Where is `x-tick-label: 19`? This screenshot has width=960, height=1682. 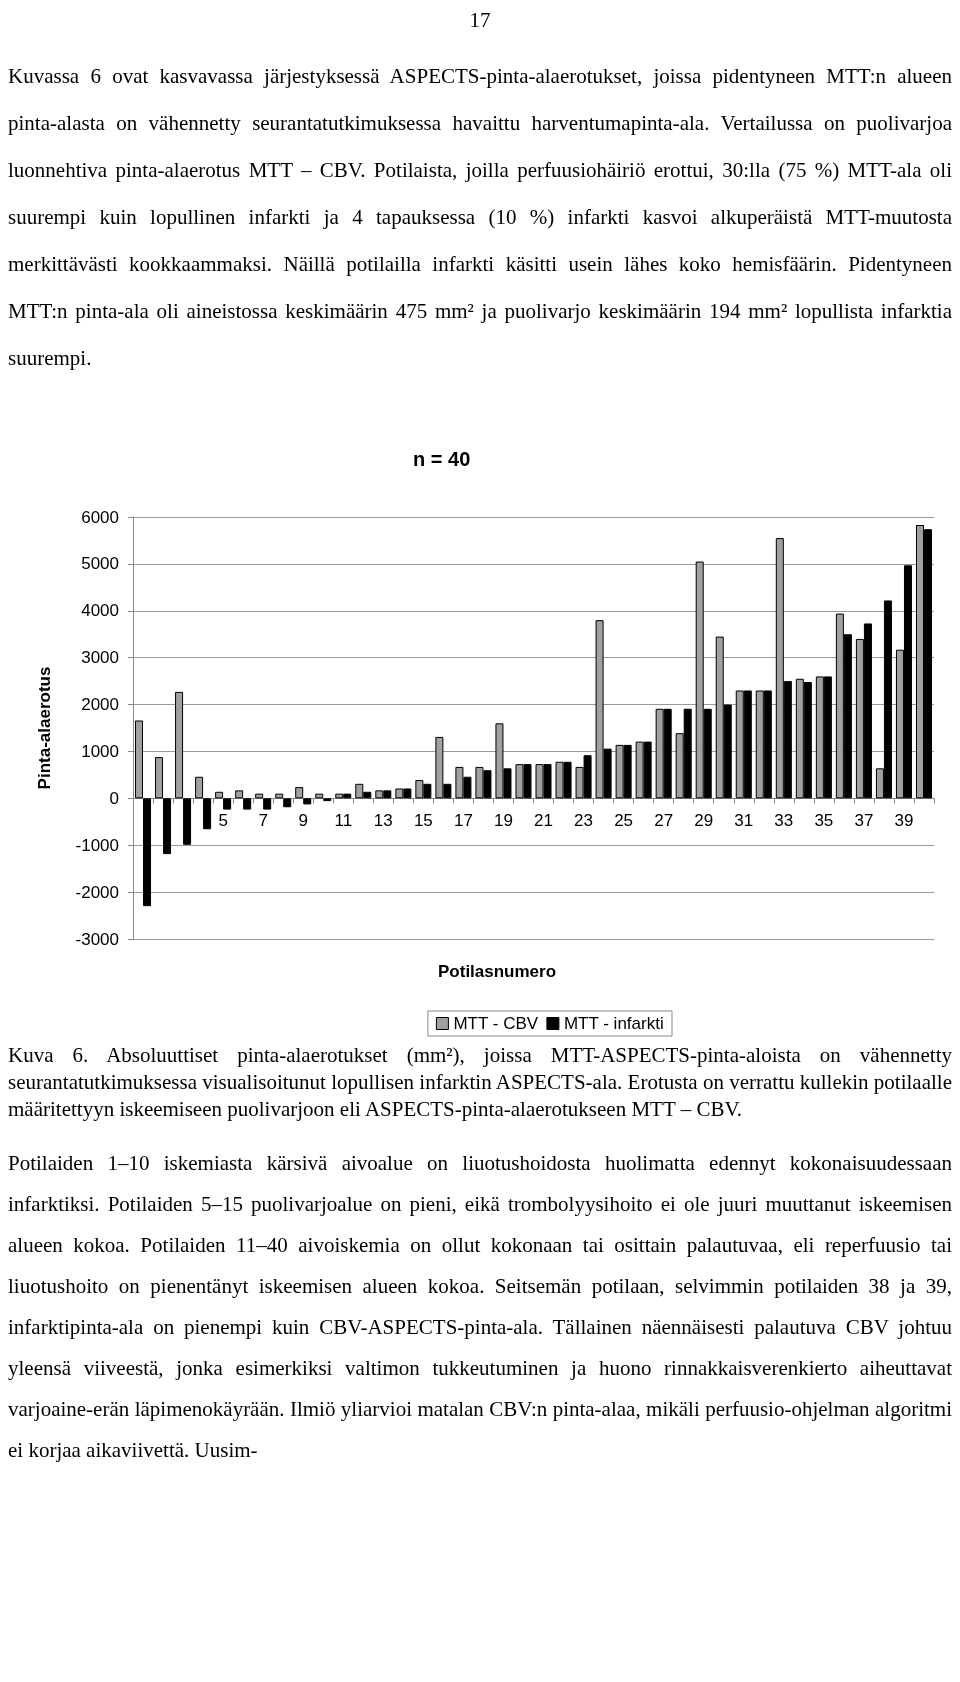 x-tick-label: 19 is located at coordinates (503, 821).